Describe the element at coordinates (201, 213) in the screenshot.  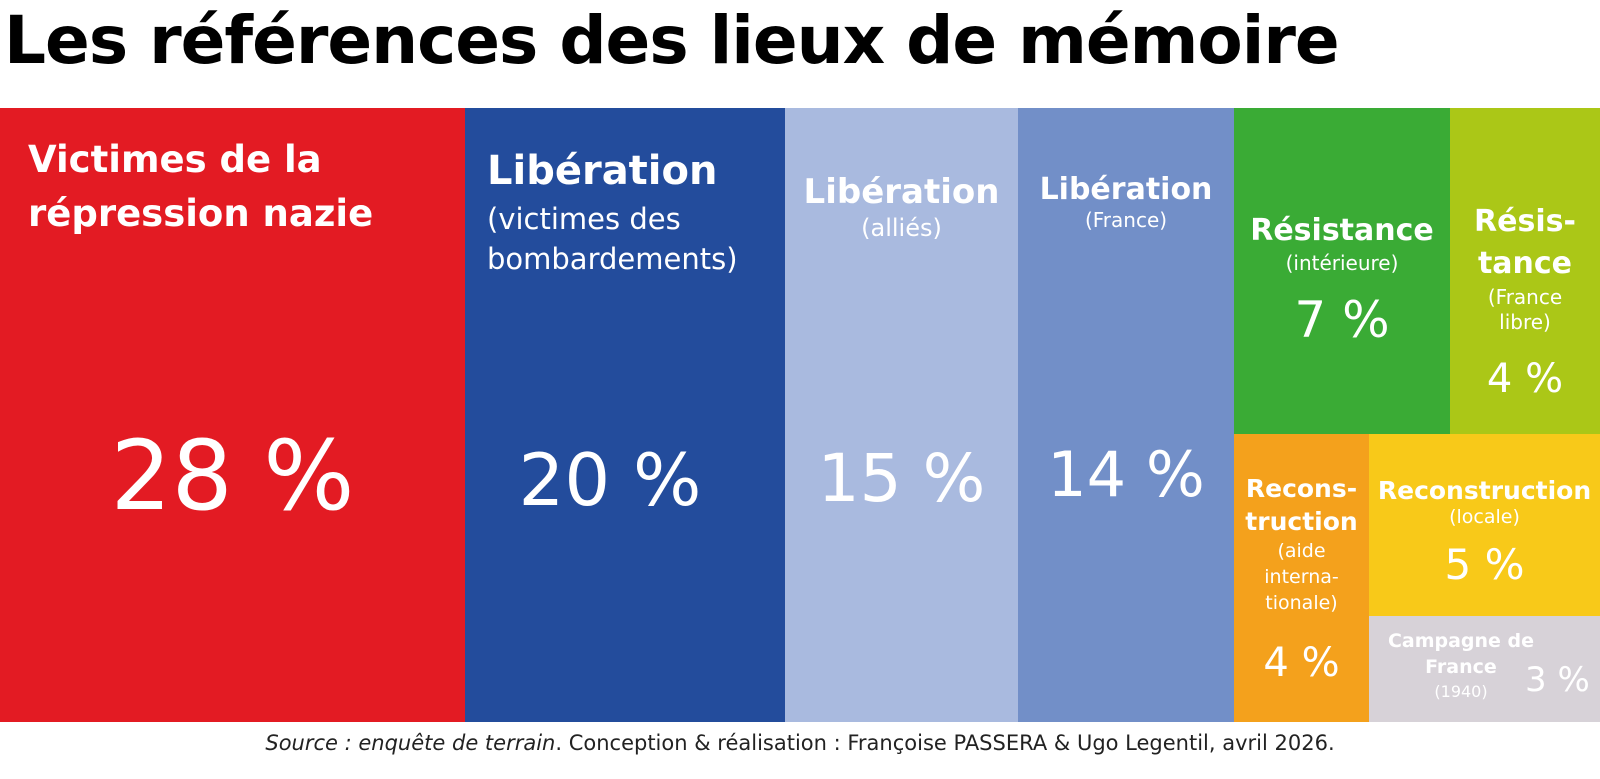
I see `label-repression-line2: répression nazie` at that location.